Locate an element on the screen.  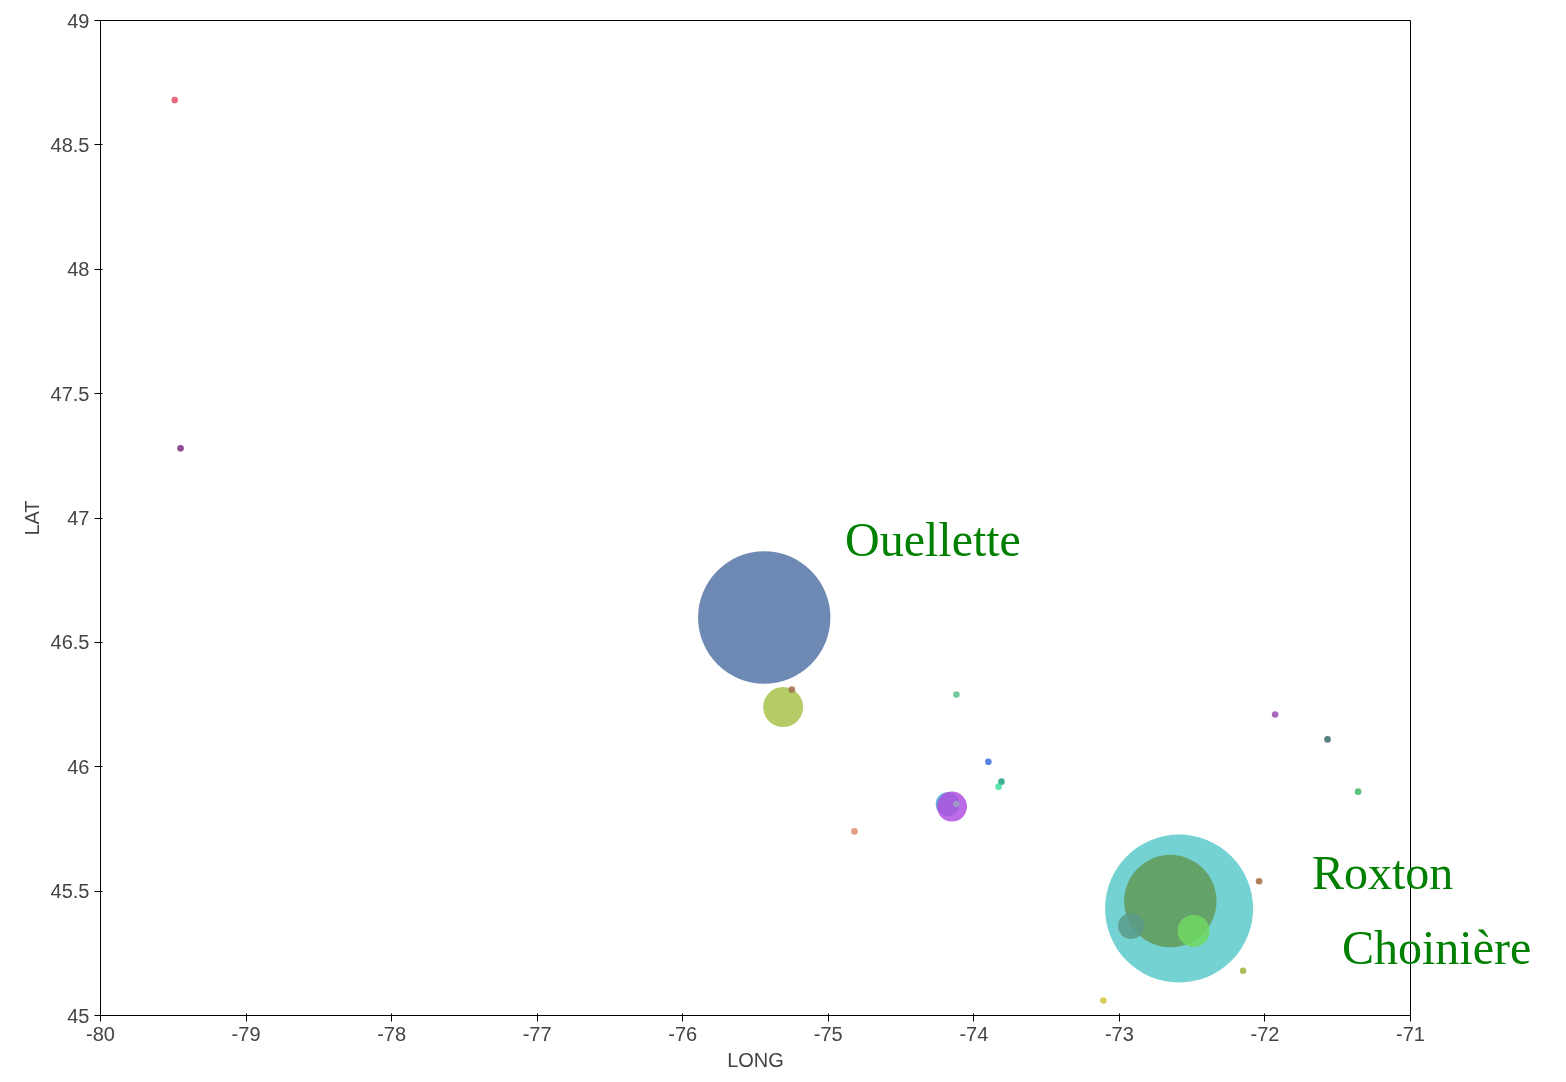
y-tick-label: 47 is located at coordinates (78, 518).